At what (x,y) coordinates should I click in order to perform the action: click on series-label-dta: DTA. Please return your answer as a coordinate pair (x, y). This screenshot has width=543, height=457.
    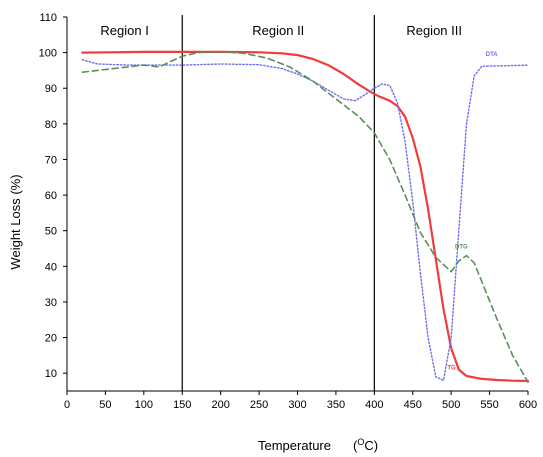
    Looking at the image, I should click on (492, 55).